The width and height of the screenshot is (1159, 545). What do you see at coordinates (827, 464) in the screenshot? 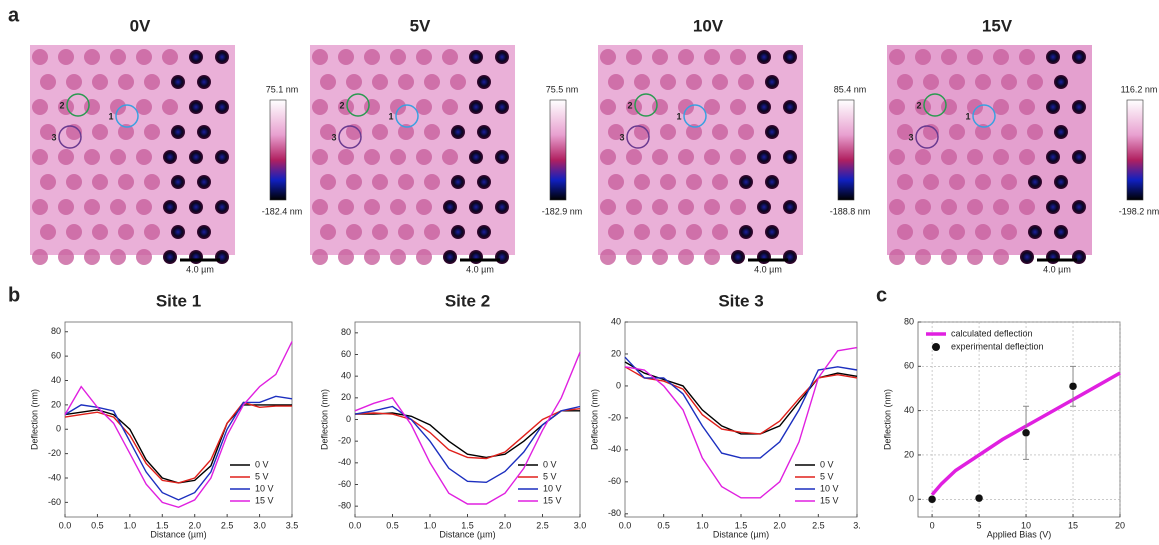
I see `legend-label: 0 V` at bounding box center [827, 464].